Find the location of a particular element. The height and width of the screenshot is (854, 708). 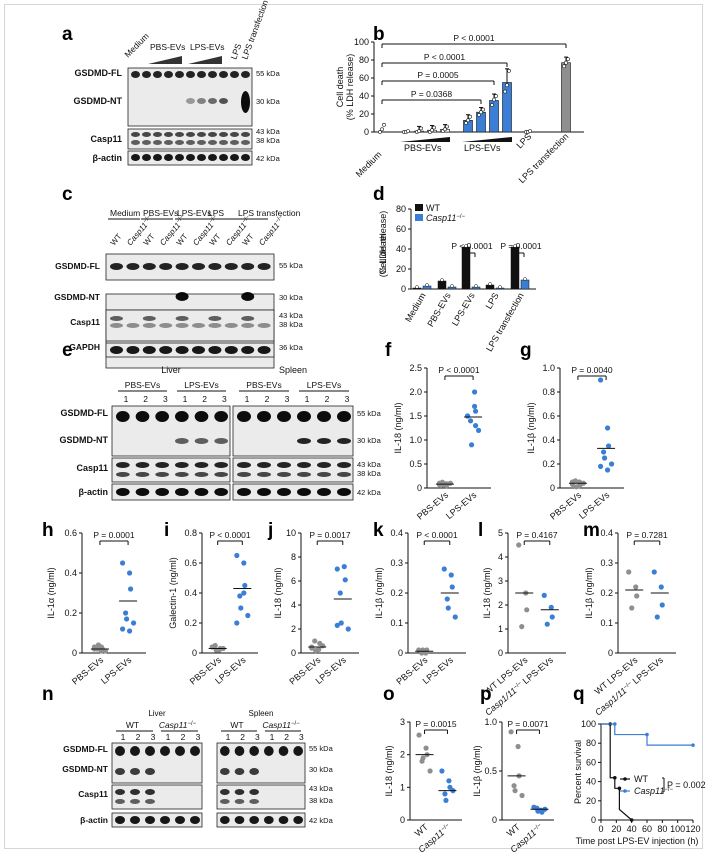

xlabel-b-lps-evs: LPS-EVs is located at coordinates (482, 148).